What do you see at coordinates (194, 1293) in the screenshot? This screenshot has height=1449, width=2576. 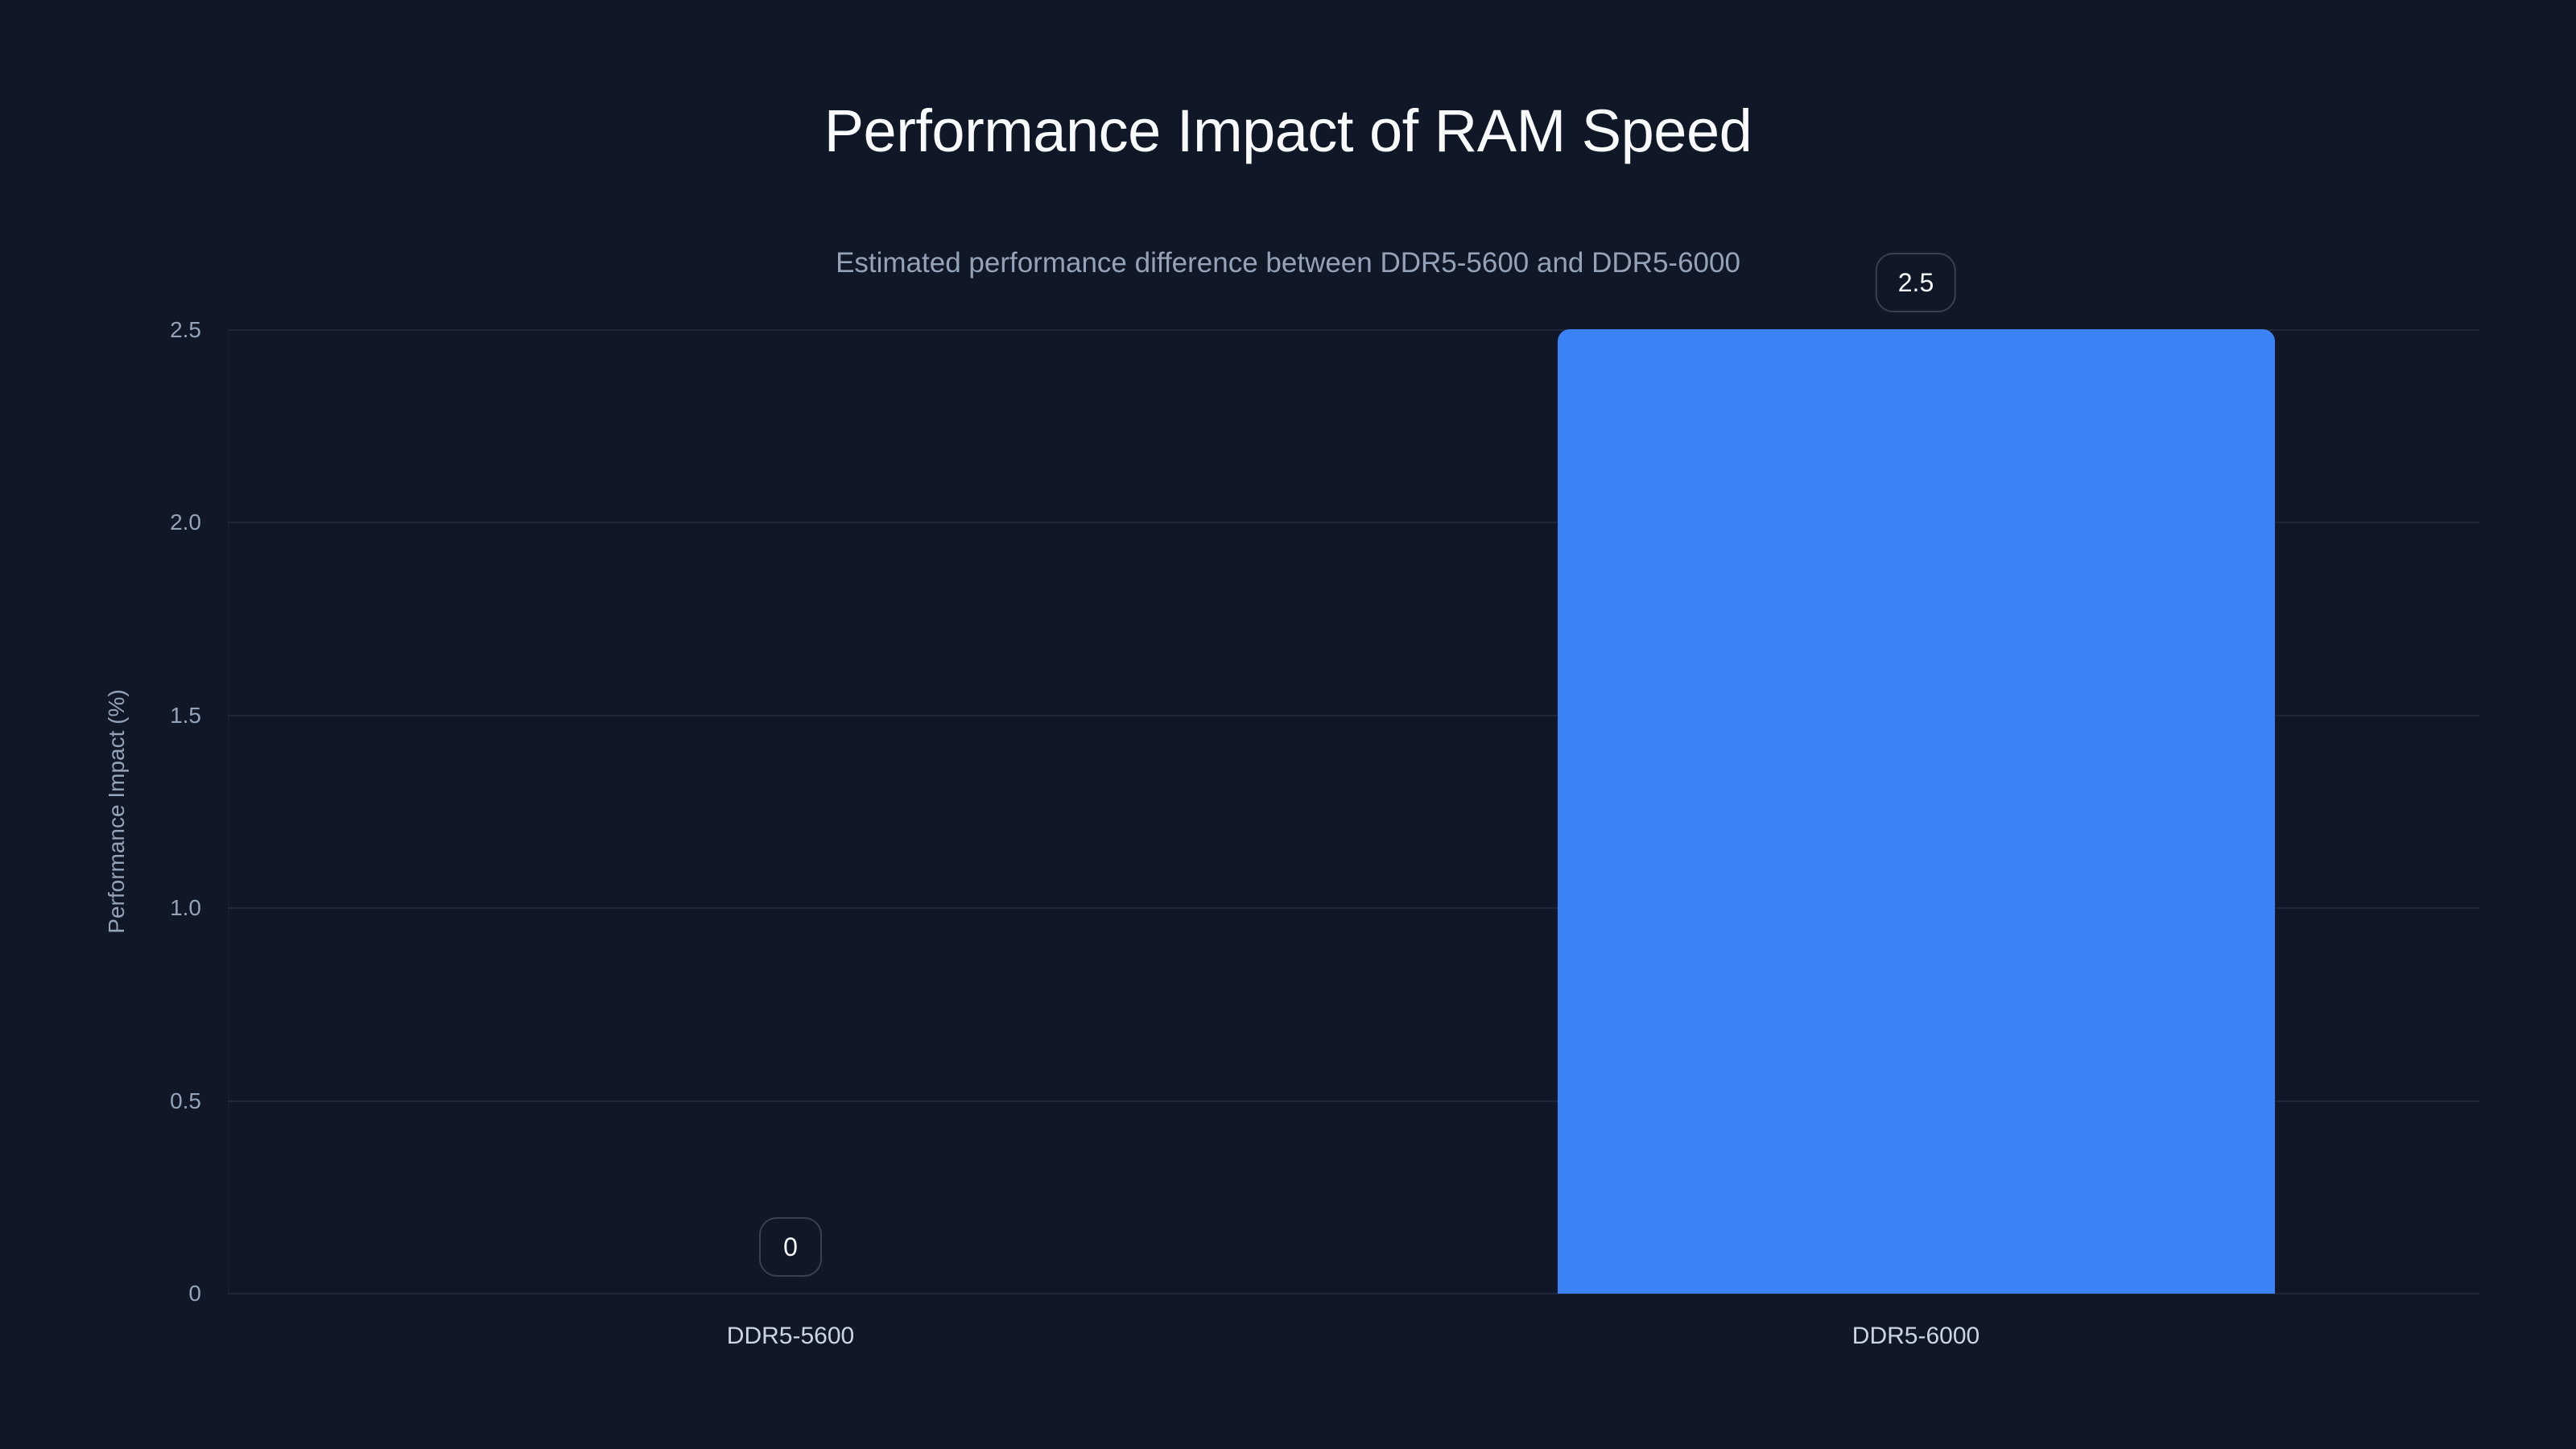 I see `y-tick-label: 0` at bounding box center [194, 1293].